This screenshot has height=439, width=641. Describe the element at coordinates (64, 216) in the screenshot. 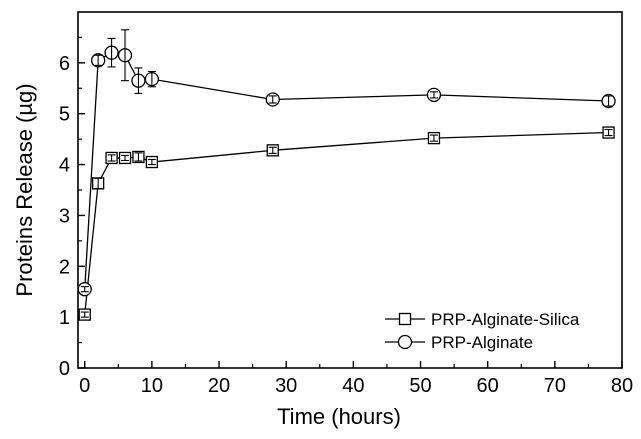

I see `y-tick-label: 3` at that location.